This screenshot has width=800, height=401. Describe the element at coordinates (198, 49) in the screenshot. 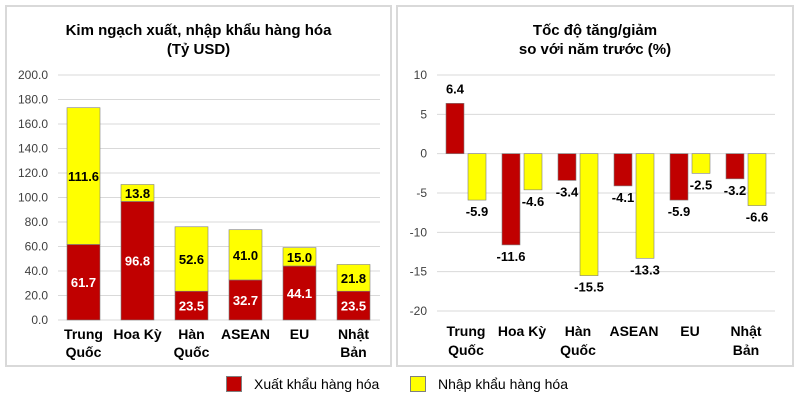

I see `subtitle-line: (Tỷ USD)` at that location.